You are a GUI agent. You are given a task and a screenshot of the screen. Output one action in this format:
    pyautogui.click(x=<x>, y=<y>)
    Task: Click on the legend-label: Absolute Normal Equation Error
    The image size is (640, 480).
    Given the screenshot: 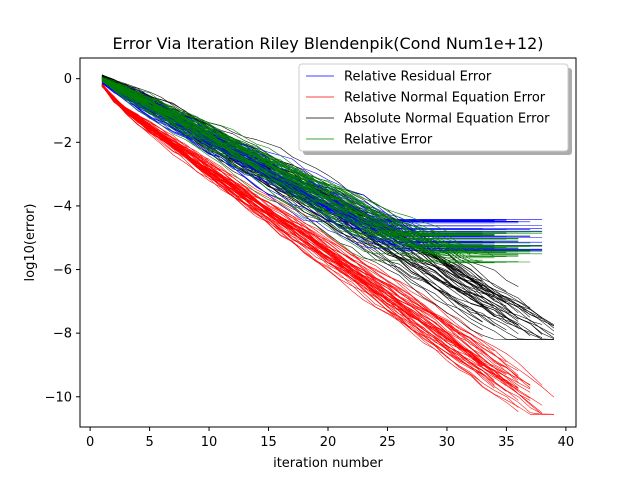 What is the action you would take?
    pyautogui.click(x=447, y=119)
    